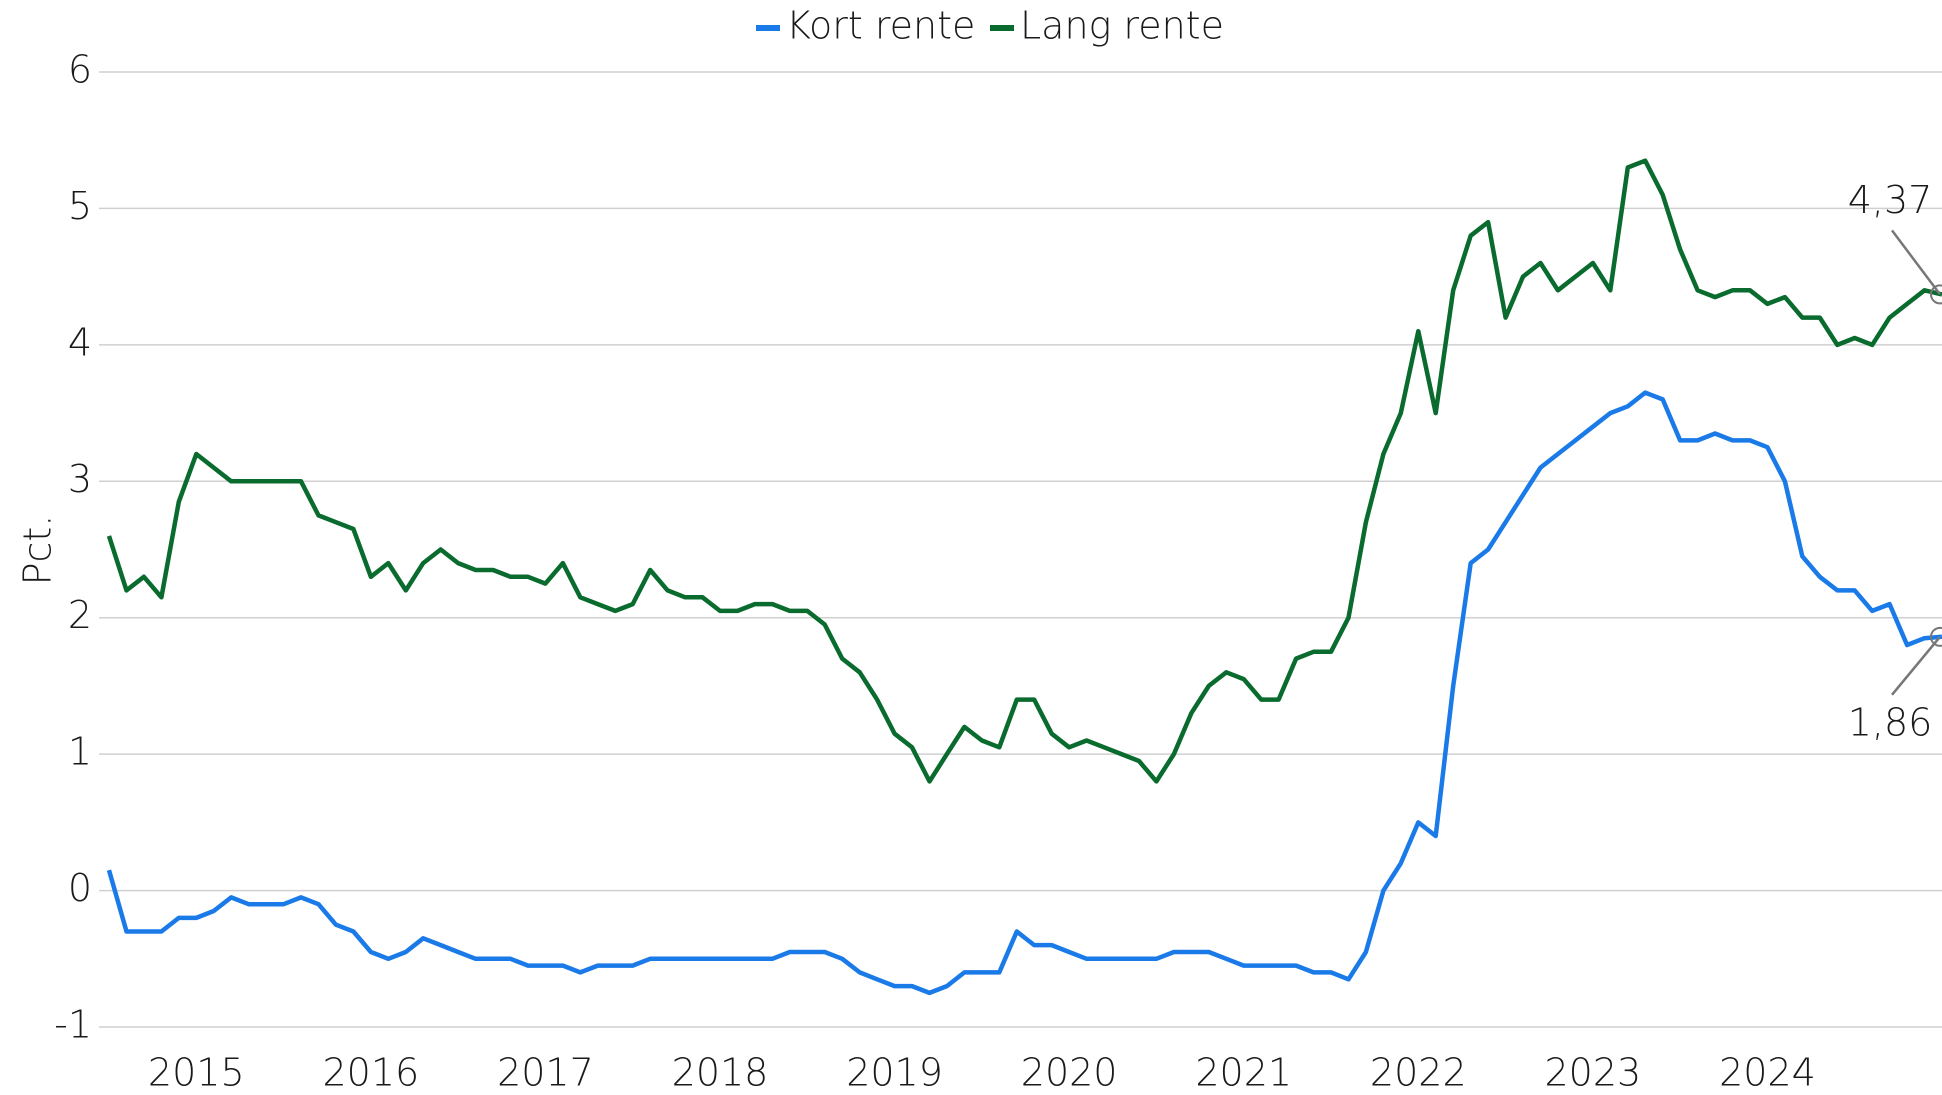 The width and height of the screenshot is (1942, 1095). What do you see at coordinates (880, 26) in the screenshot?
I see `legend-label: Kort rente` at bounding box center [880, 26].